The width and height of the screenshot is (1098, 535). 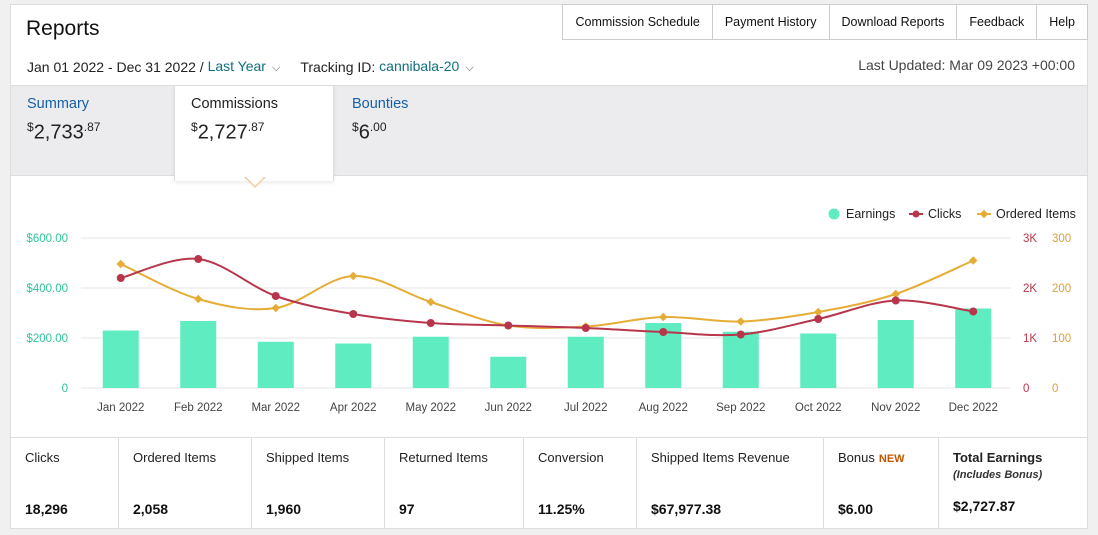 What do you see at coordinates (1030, 339) in the screenshot?
I see `right-axis-tick: 1K` at bounding box center [1030, 339].